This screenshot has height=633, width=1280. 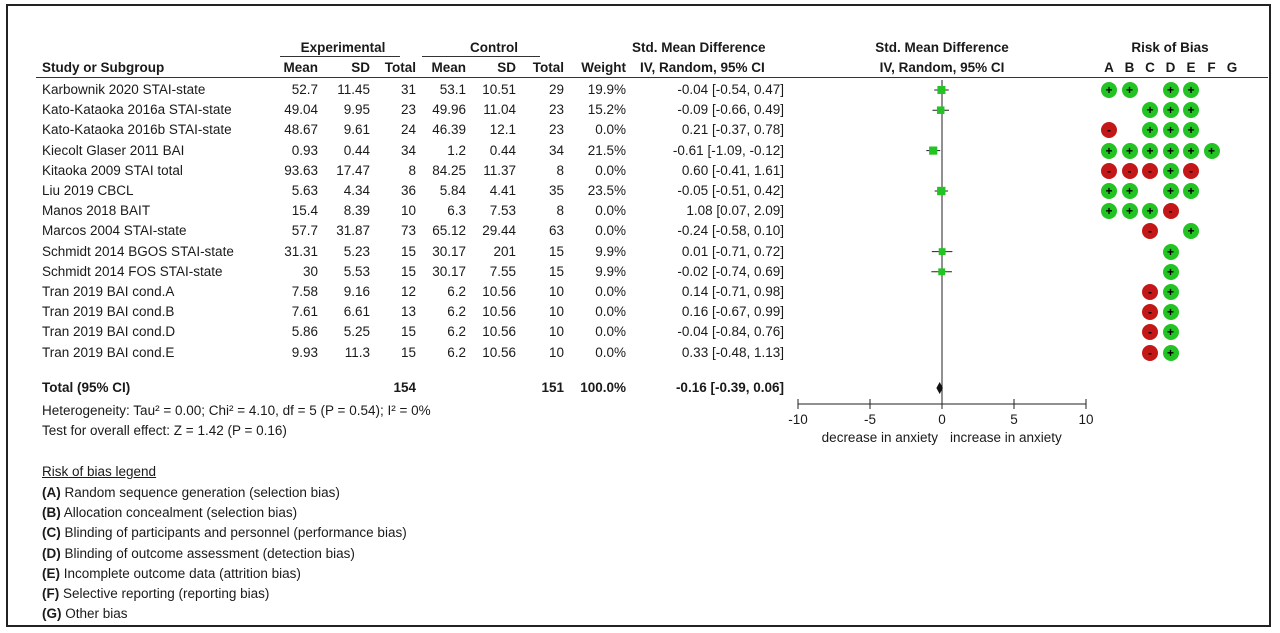 What do you see at coordinates (942, 47) in the screenshot?
I see `smd-plot-header: Std. Mean Difference` at bounding box center [942, 47].